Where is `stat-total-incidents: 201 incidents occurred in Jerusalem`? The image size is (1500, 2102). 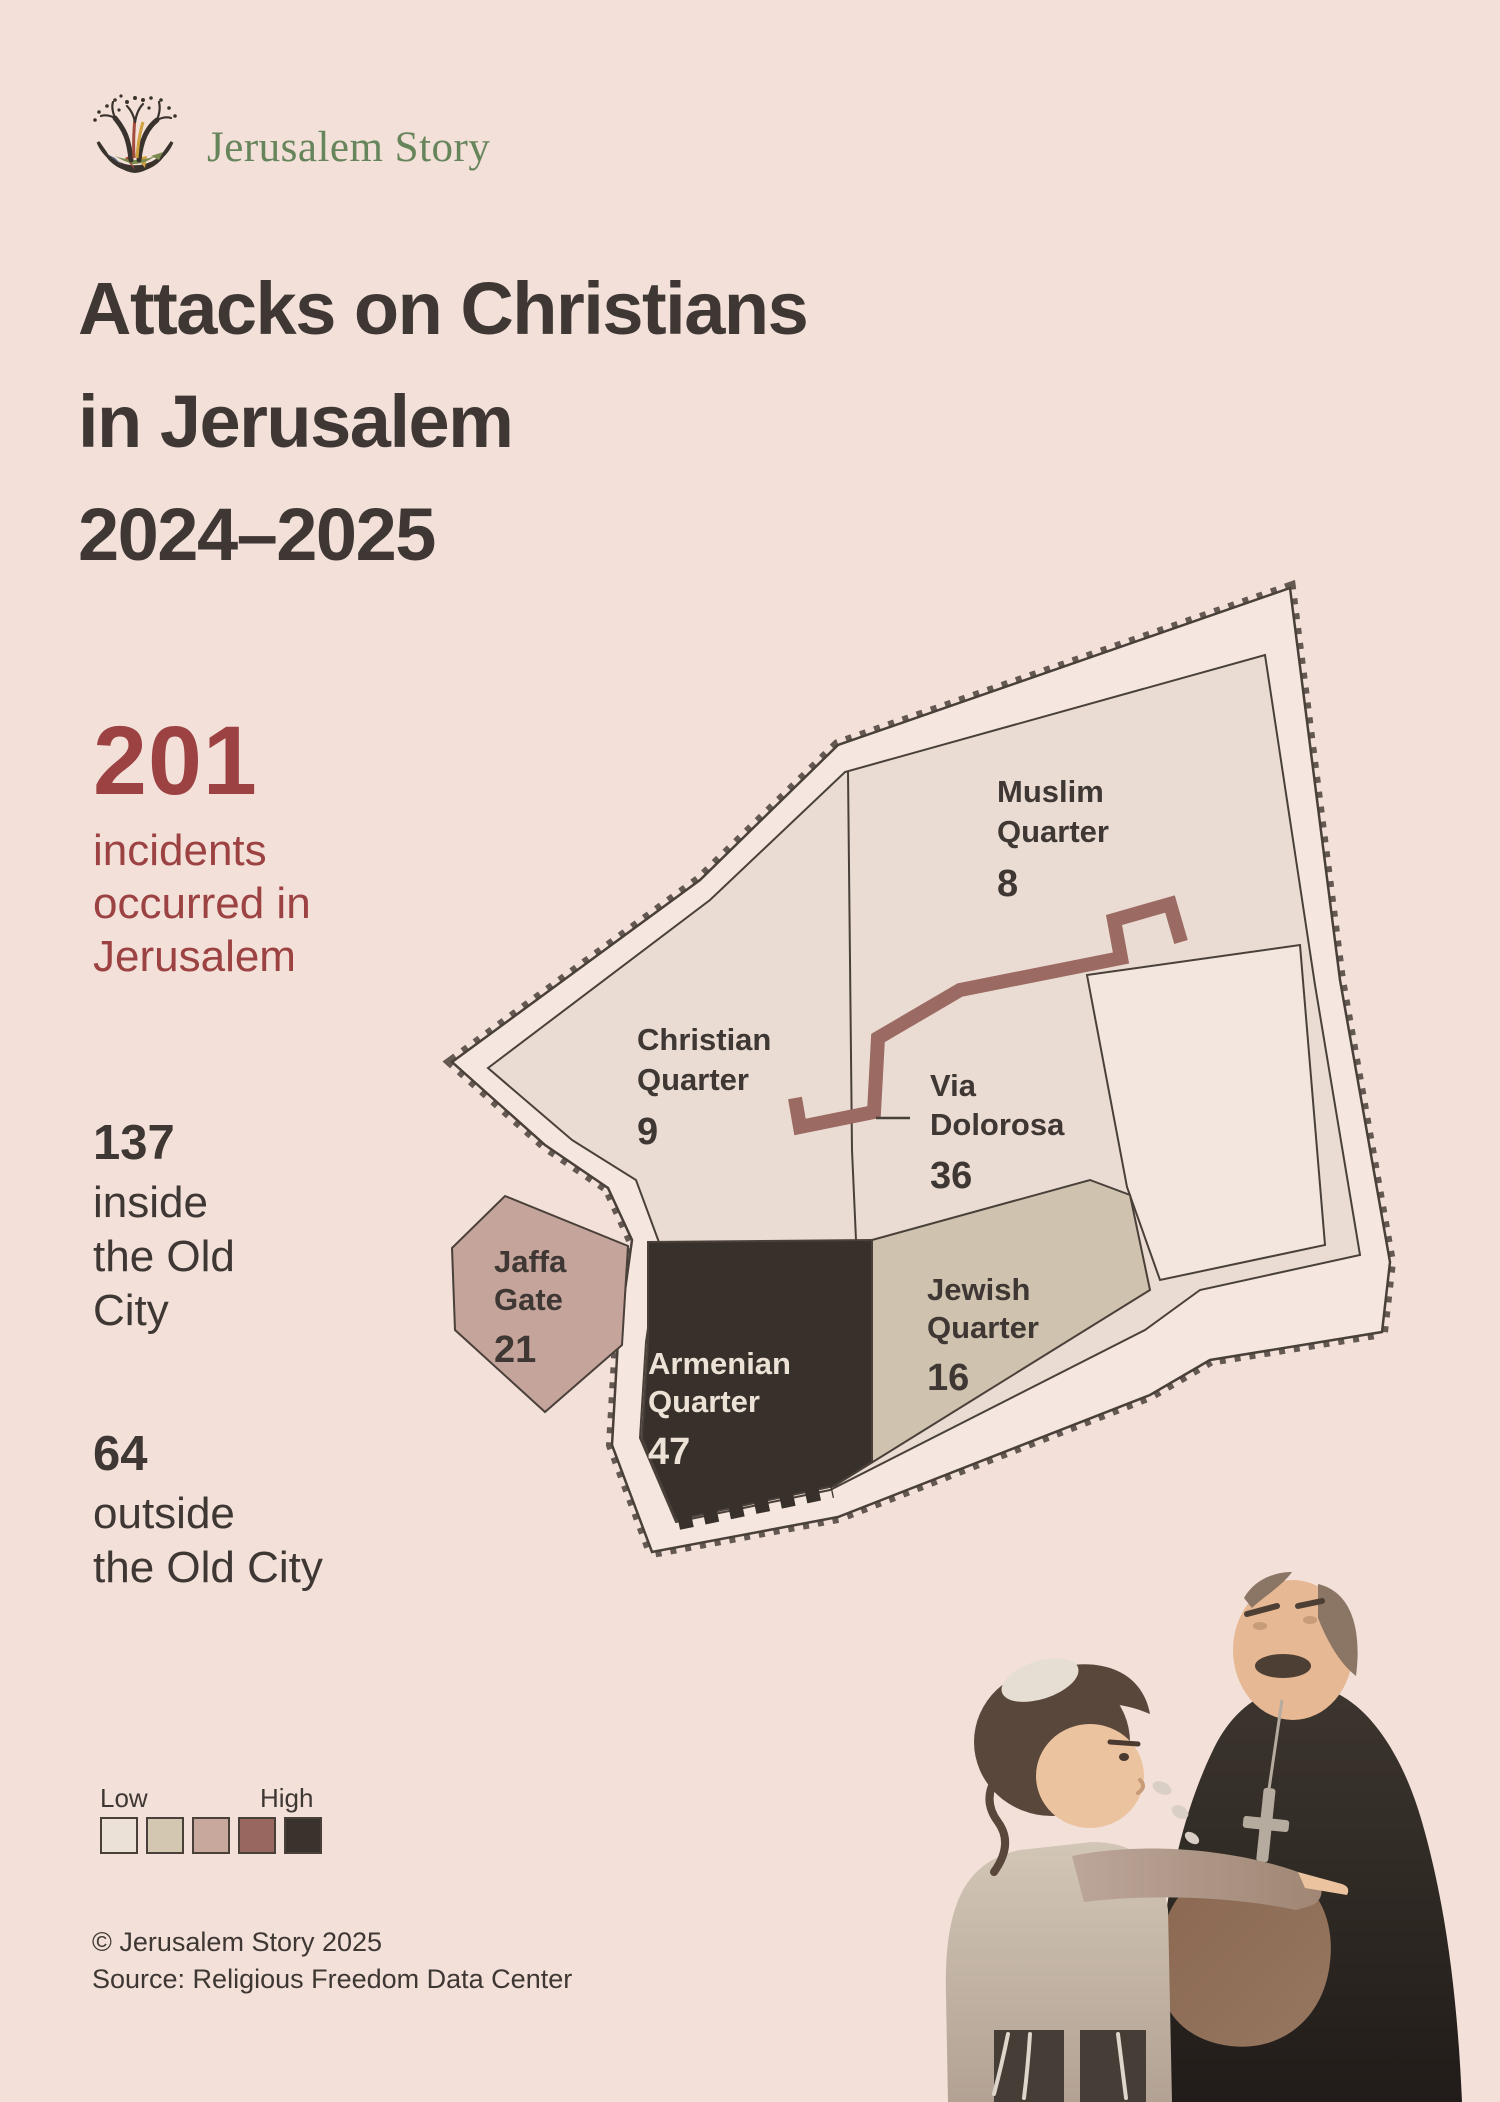
stat-total-incidents: 201 incidents occurred in Jerusalem is located at coordinates (202, 846).